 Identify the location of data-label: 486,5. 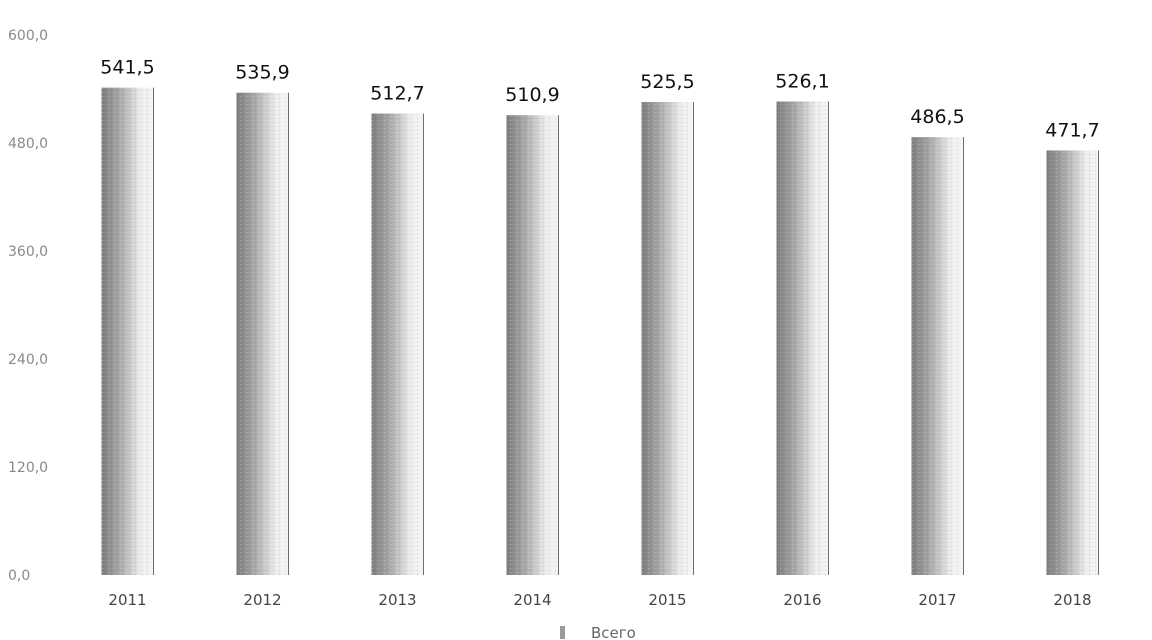
(937, 117).